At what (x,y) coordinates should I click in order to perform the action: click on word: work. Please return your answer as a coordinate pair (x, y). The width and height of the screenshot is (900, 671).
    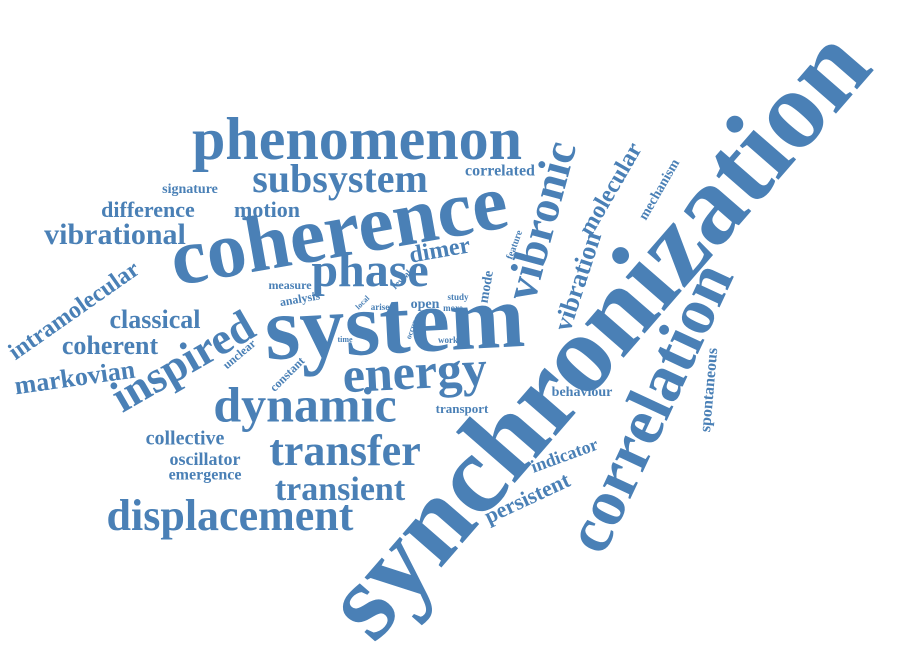
    Looking at the image, I should click on (448, 340).